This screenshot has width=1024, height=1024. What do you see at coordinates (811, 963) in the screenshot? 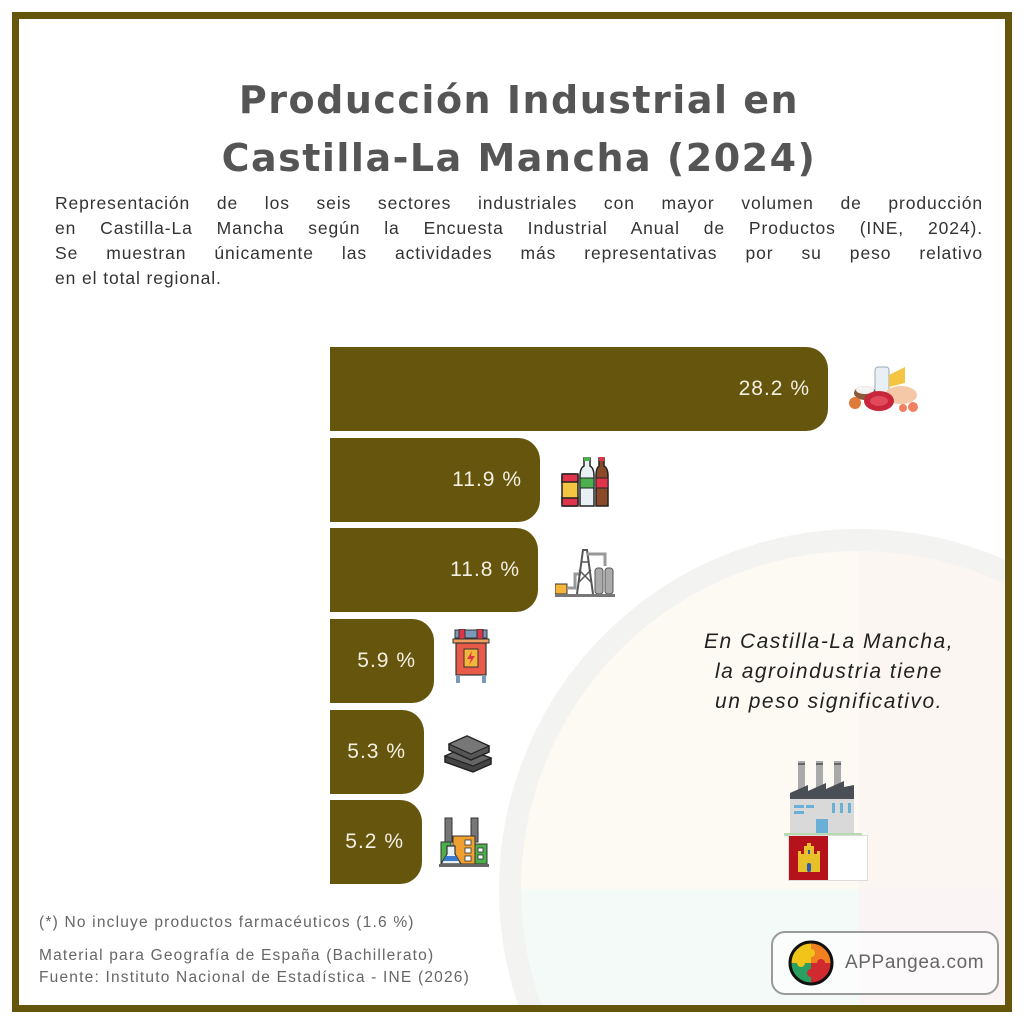
I see `puzzle-globe-logo-icon` at bounding box center [811, 963].